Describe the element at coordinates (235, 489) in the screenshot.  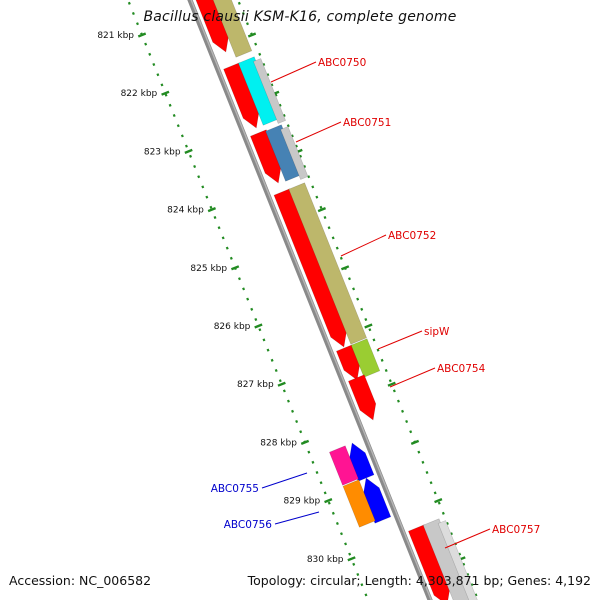
I see `gene-label-abc0755: ABC0755` at that location.